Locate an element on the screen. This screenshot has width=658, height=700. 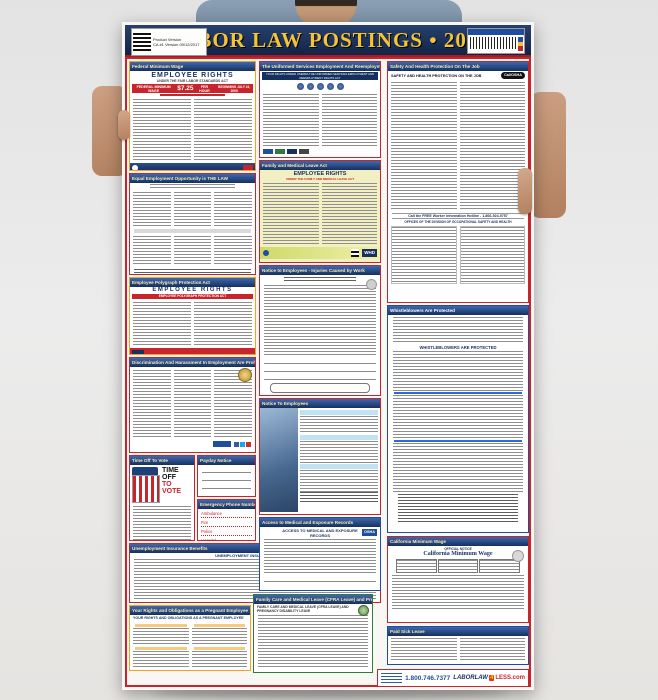
dfeh-box is located at coordinates (222, 444).